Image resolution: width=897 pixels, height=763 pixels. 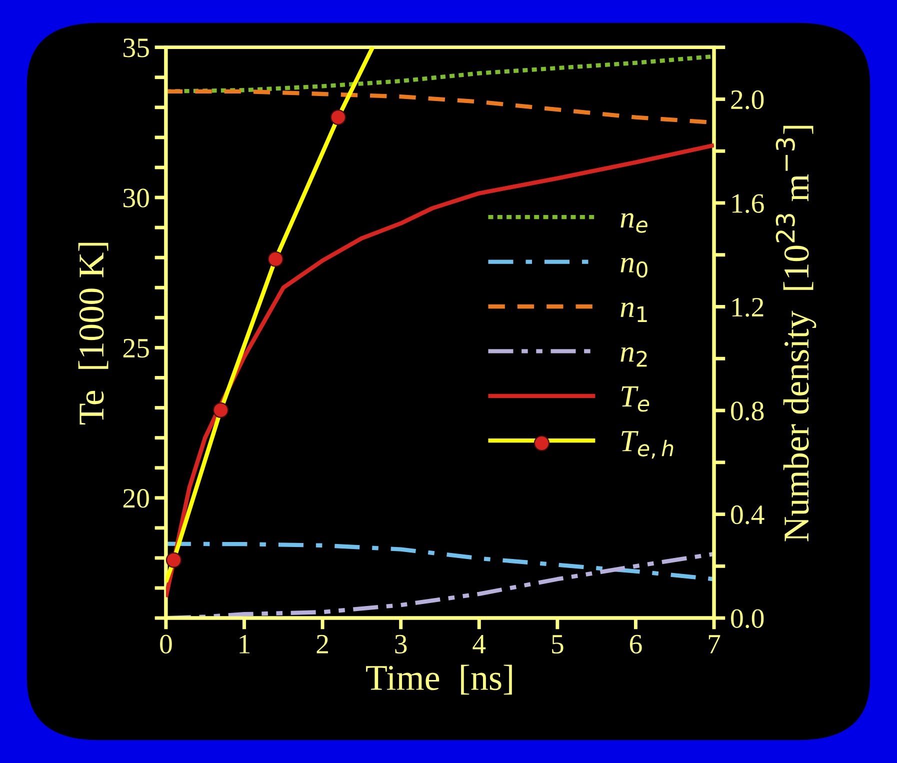 What do you see at coordinates (440, 562) in the screenshot?
I see `line-series` at bounding box center [440, 562].